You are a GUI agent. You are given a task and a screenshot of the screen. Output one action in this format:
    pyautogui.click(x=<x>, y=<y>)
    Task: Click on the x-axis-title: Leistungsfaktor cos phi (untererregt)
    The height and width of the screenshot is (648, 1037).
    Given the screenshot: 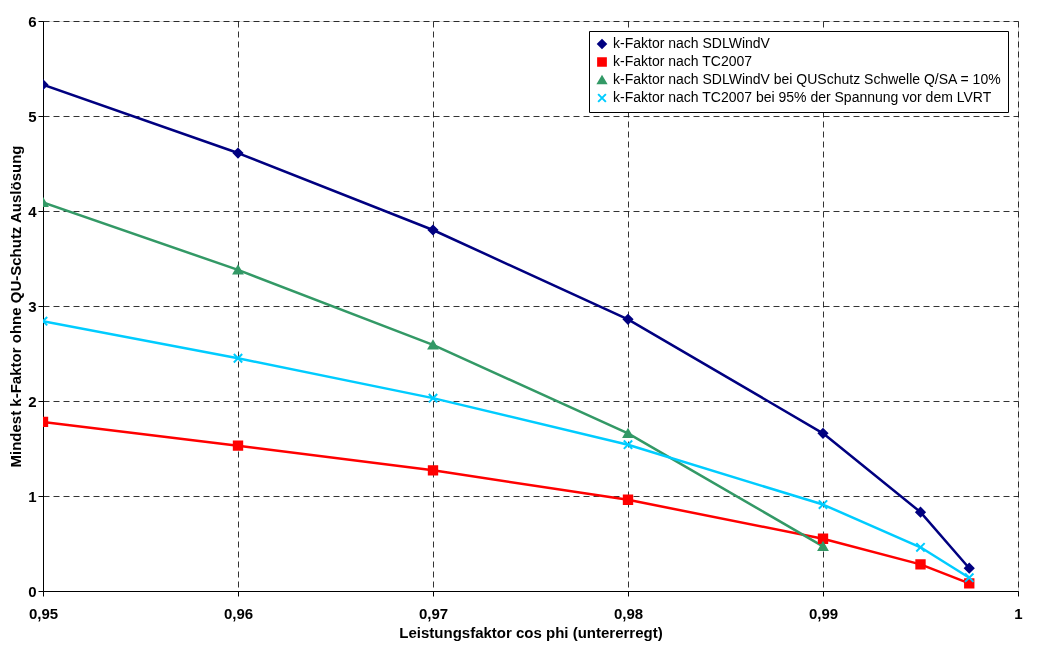 What is the action you would take?
    pyautogui.click(x=531, y=632)
    